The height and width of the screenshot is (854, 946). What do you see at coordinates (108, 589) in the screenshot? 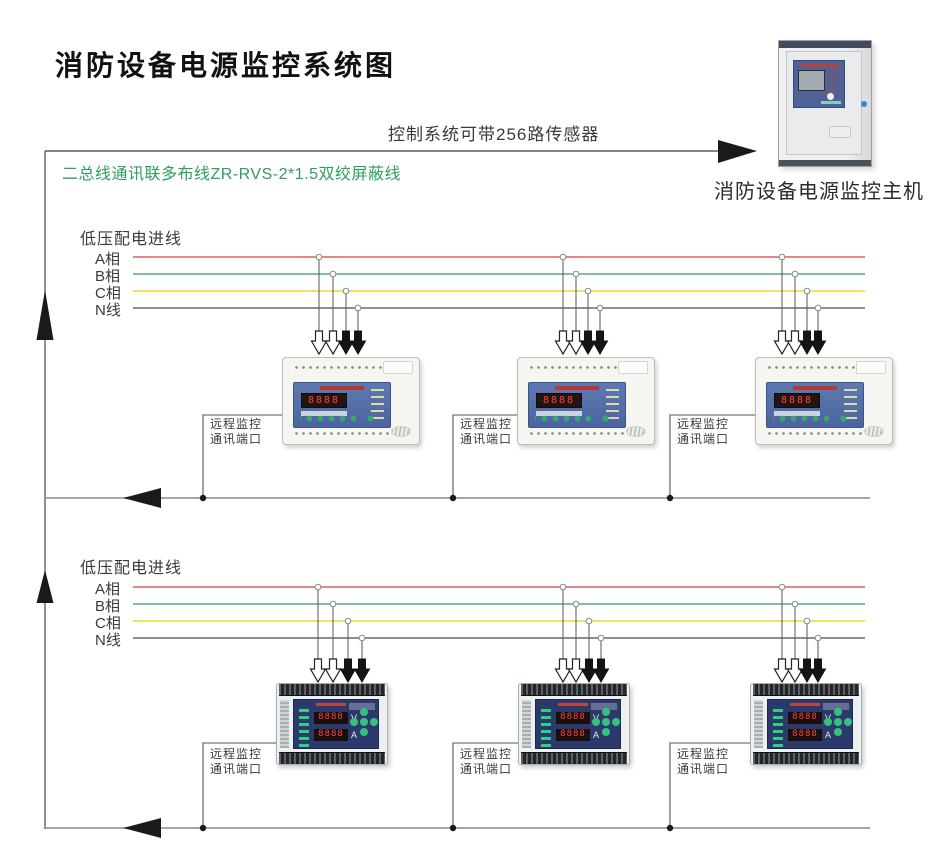
I see `phase-a-label-2: A相` at bounding box center [108, 589].